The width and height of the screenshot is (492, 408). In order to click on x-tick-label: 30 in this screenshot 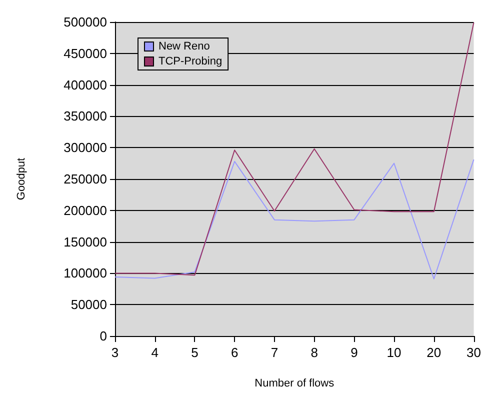, I will do `click(474, 352)`.